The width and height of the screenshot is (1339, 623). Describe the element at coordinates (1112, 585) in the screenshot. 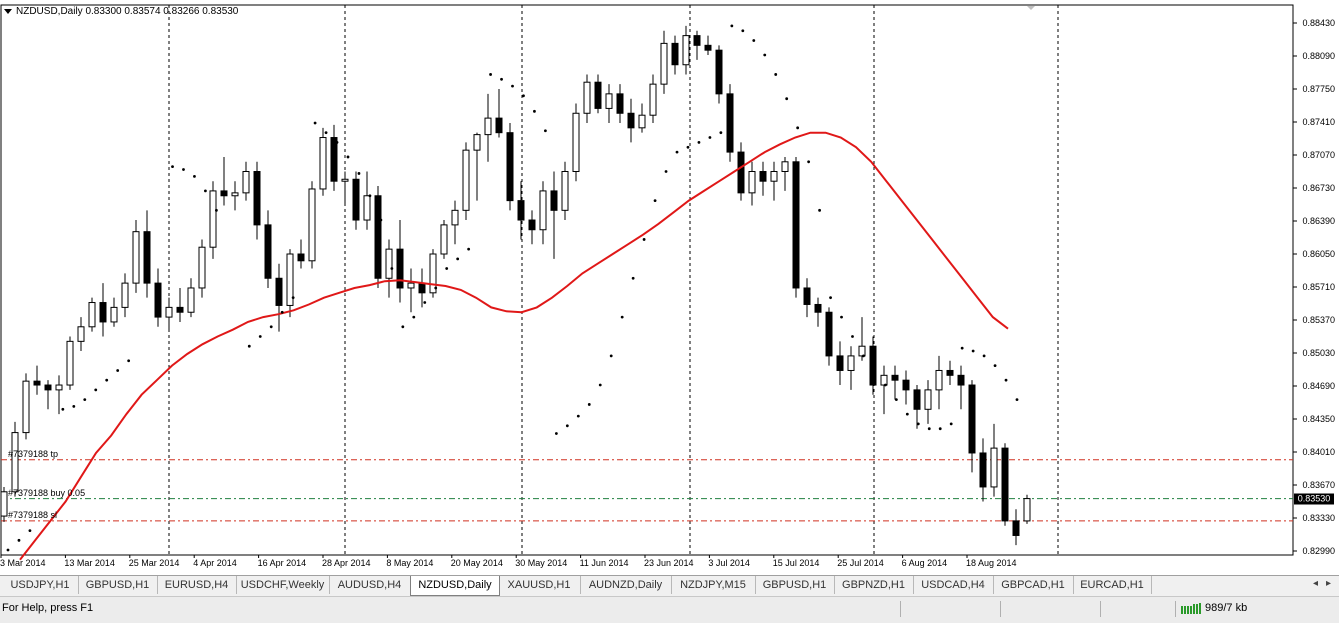

I see `tab-eurcad-h1: EURCAD,H1` at that location.